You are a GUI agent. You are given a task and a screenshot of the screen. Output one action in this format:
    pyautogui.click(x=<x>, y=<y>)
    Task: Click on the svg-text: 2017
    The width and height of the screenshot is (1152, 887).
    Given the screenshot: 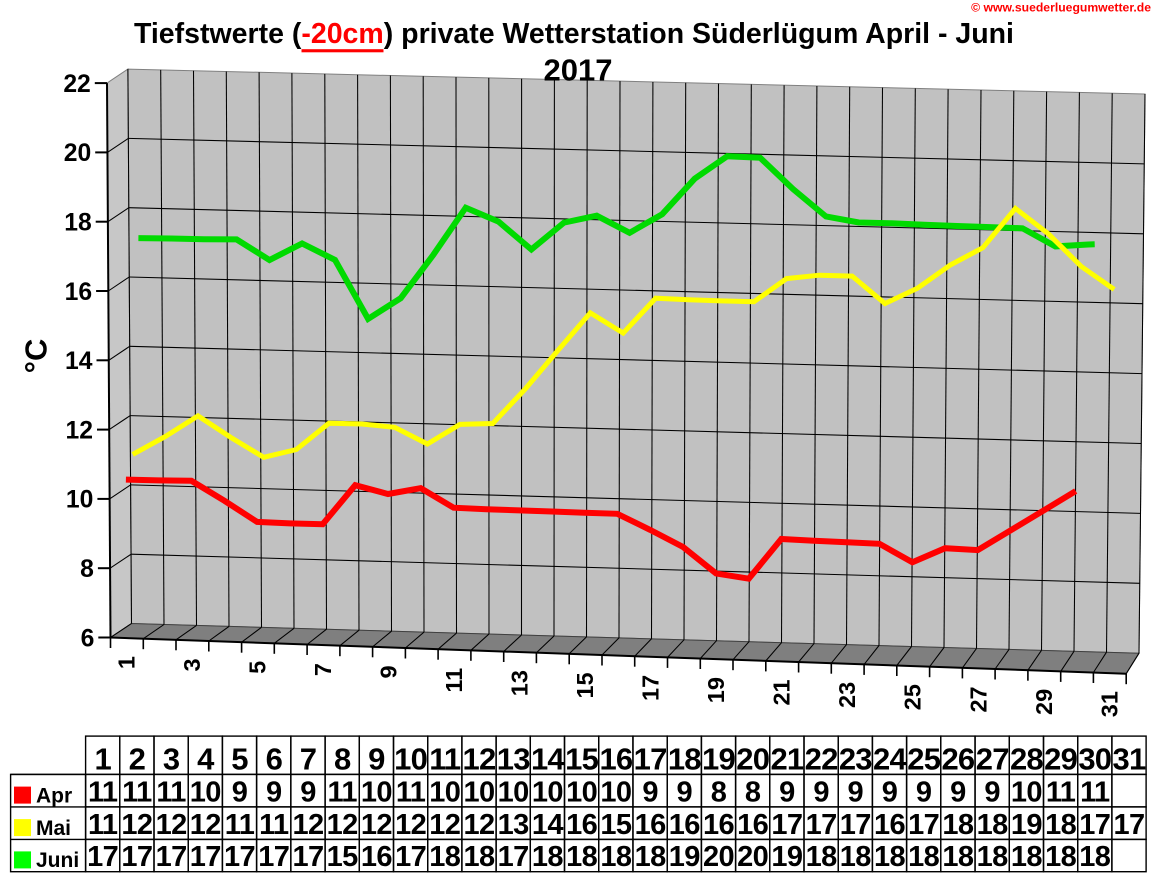 What is the action you would take?
    pyautogui.click(x=578, y=70)
    